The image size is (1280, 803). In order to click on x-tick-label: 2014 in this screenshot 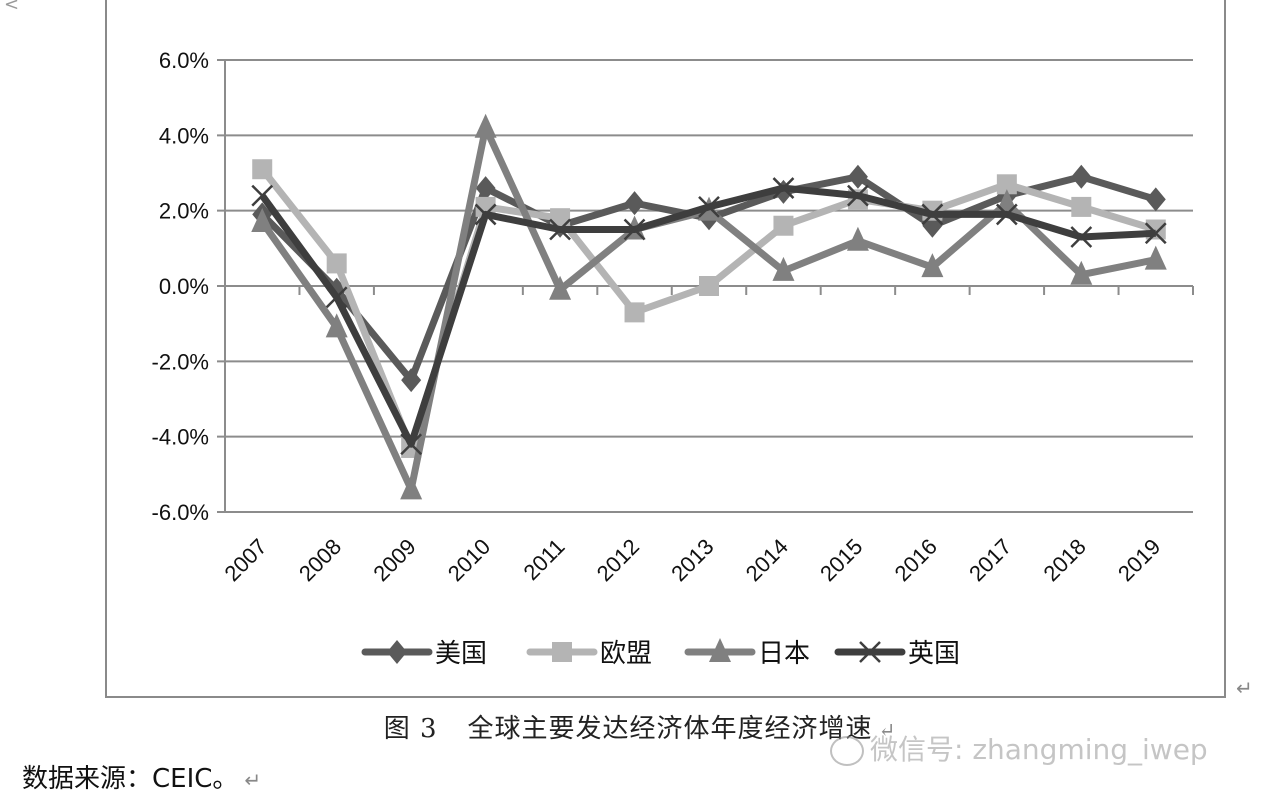, I will do `click(767, 560)`.